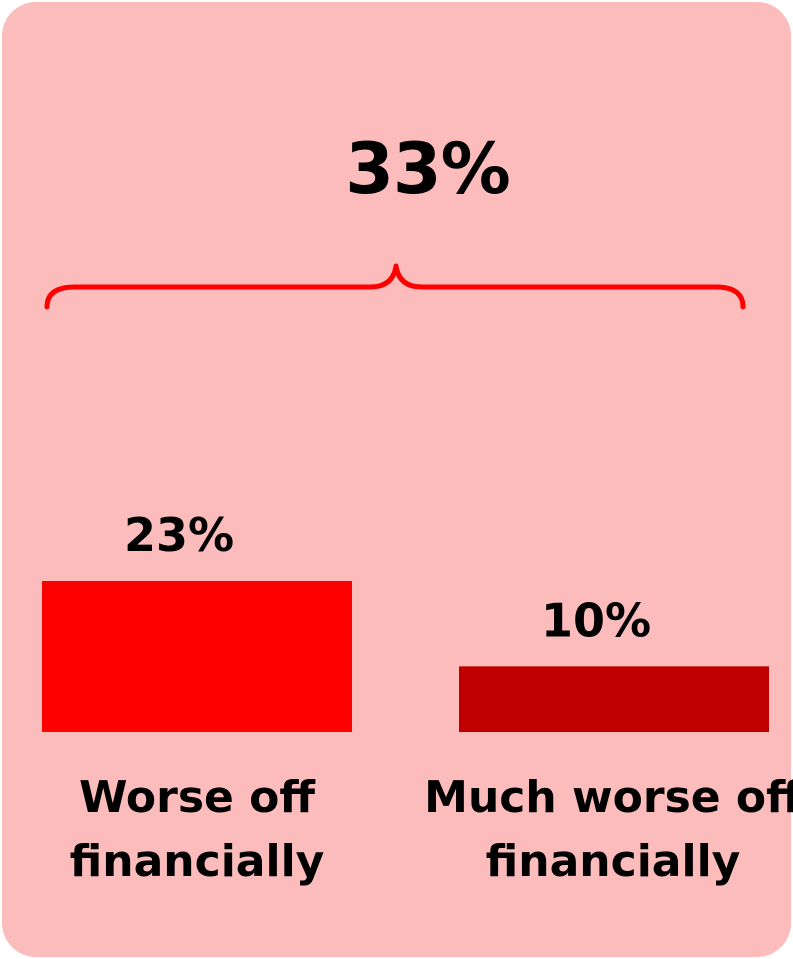  I want to click on category-label-much-worse-off: Much worse off financially, so click(603, 830).